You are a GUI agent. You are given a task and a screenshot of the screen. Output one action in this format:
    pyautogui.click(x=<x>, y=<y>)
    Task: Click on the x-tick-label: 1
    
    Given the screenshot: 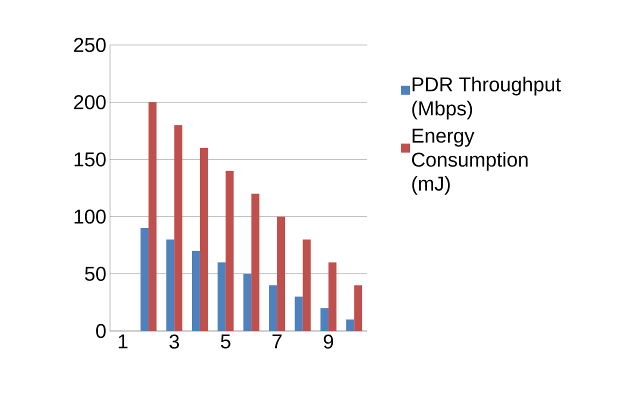 What is the action you would take?
    pyautogui.click(x=123, y=341)
    